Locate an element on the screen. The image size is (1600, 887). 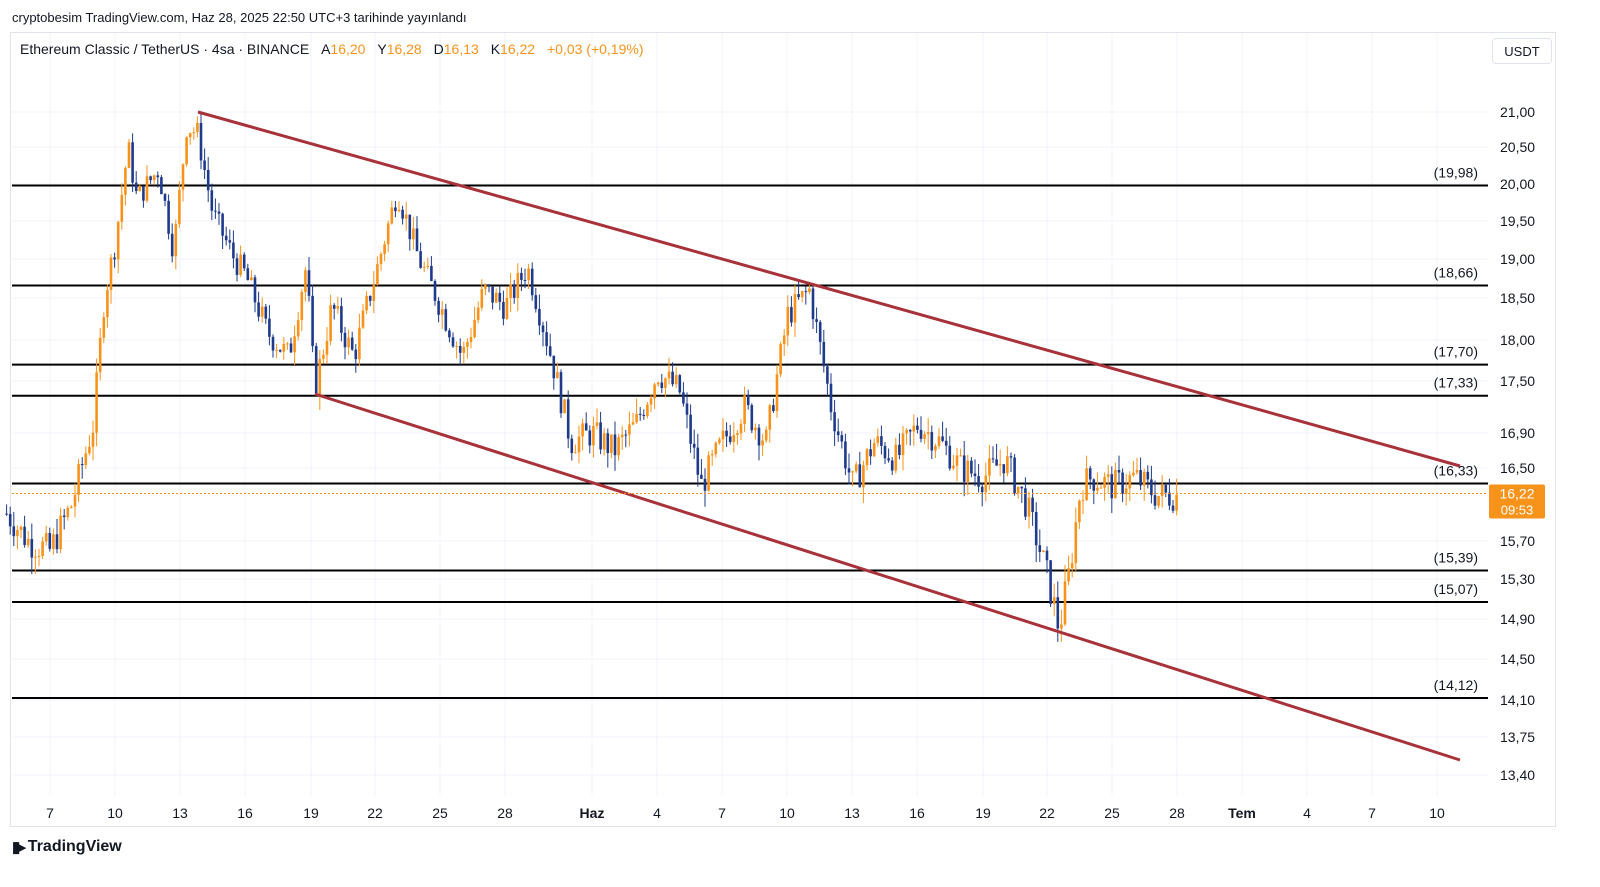
price-tag-countdown: 09:53 is located at coordinates (1517, 510).